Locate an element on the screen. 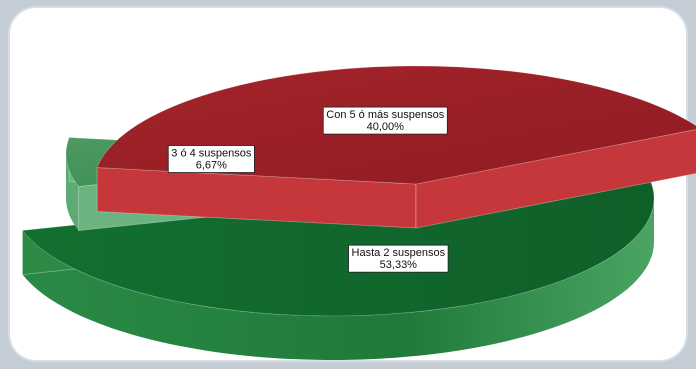 This screenshot has height=369, width=696. slice-label-value-1: 6,67% is located at coordinates (211, 166).